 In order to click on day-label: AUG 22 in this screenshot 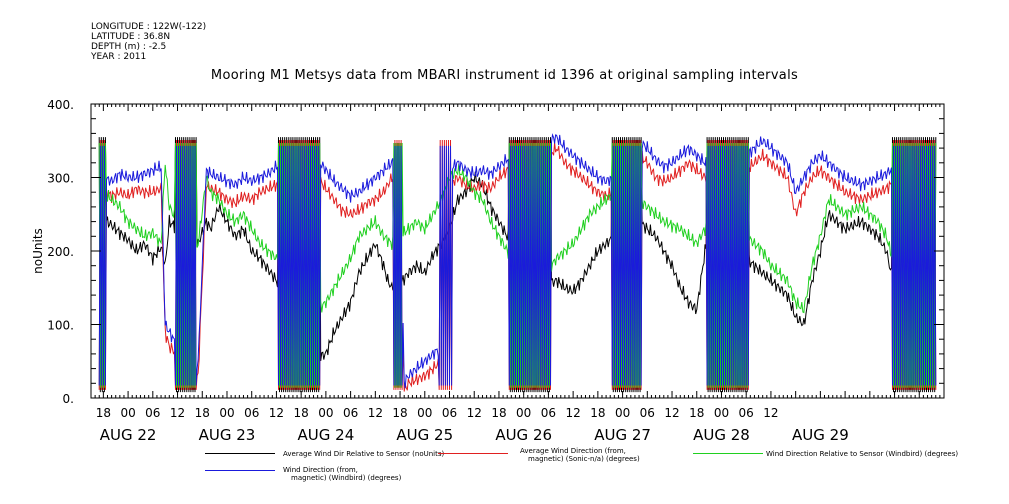, I will do `click(128, 435)`.